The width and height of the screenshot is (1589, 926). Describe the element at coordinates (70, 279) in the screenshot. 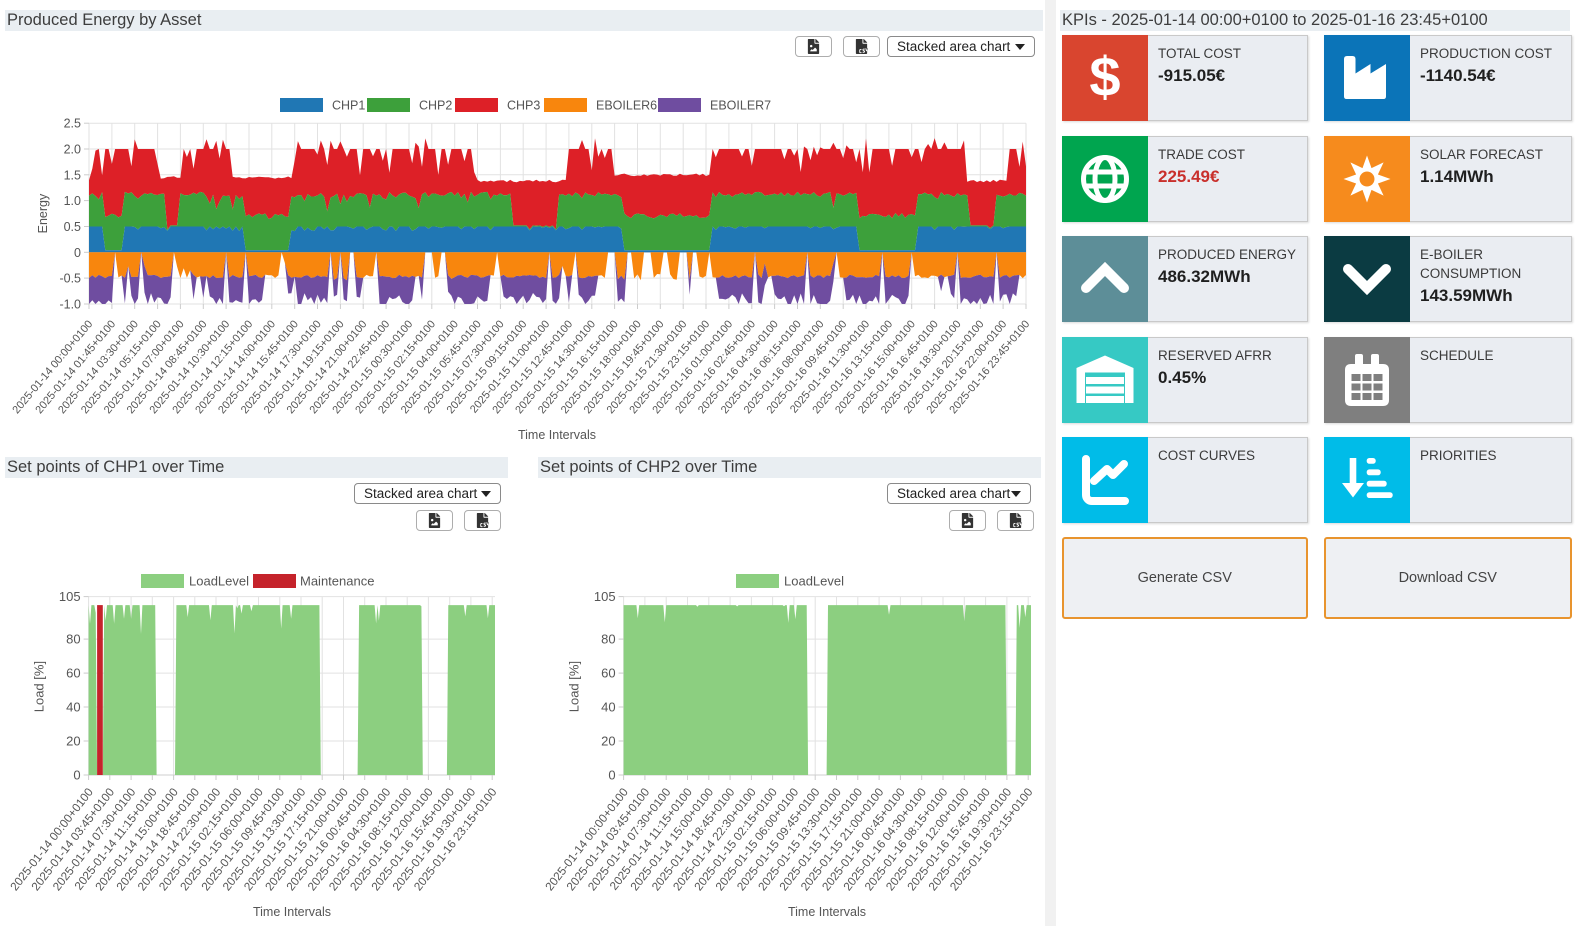

I see `svg-text: -0.5` at that location.